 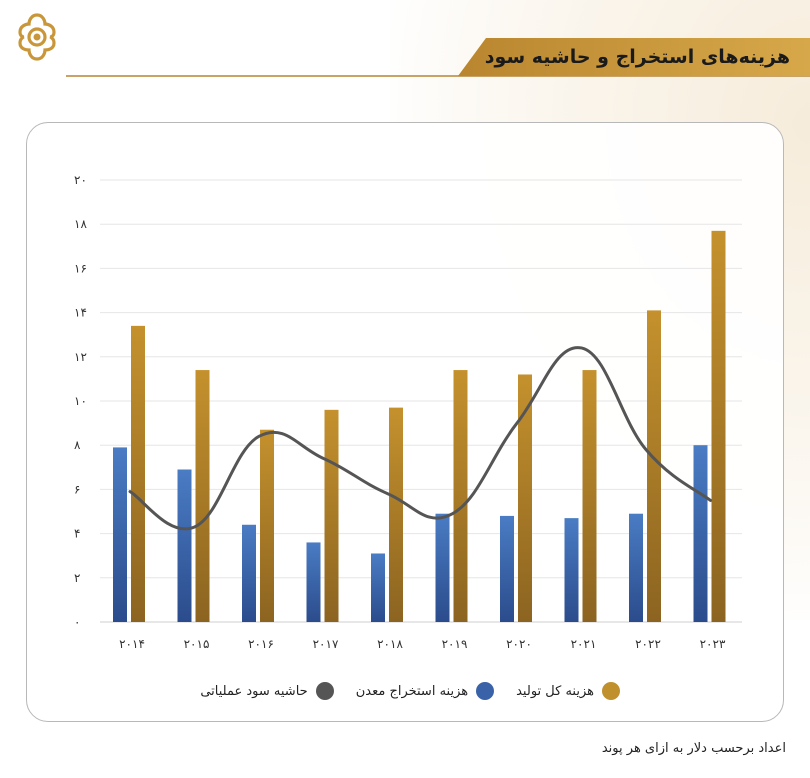 What do you see at coordinates (438, 76) in the screenshot?
I see `title-underline` at bounding box center [438, 76].